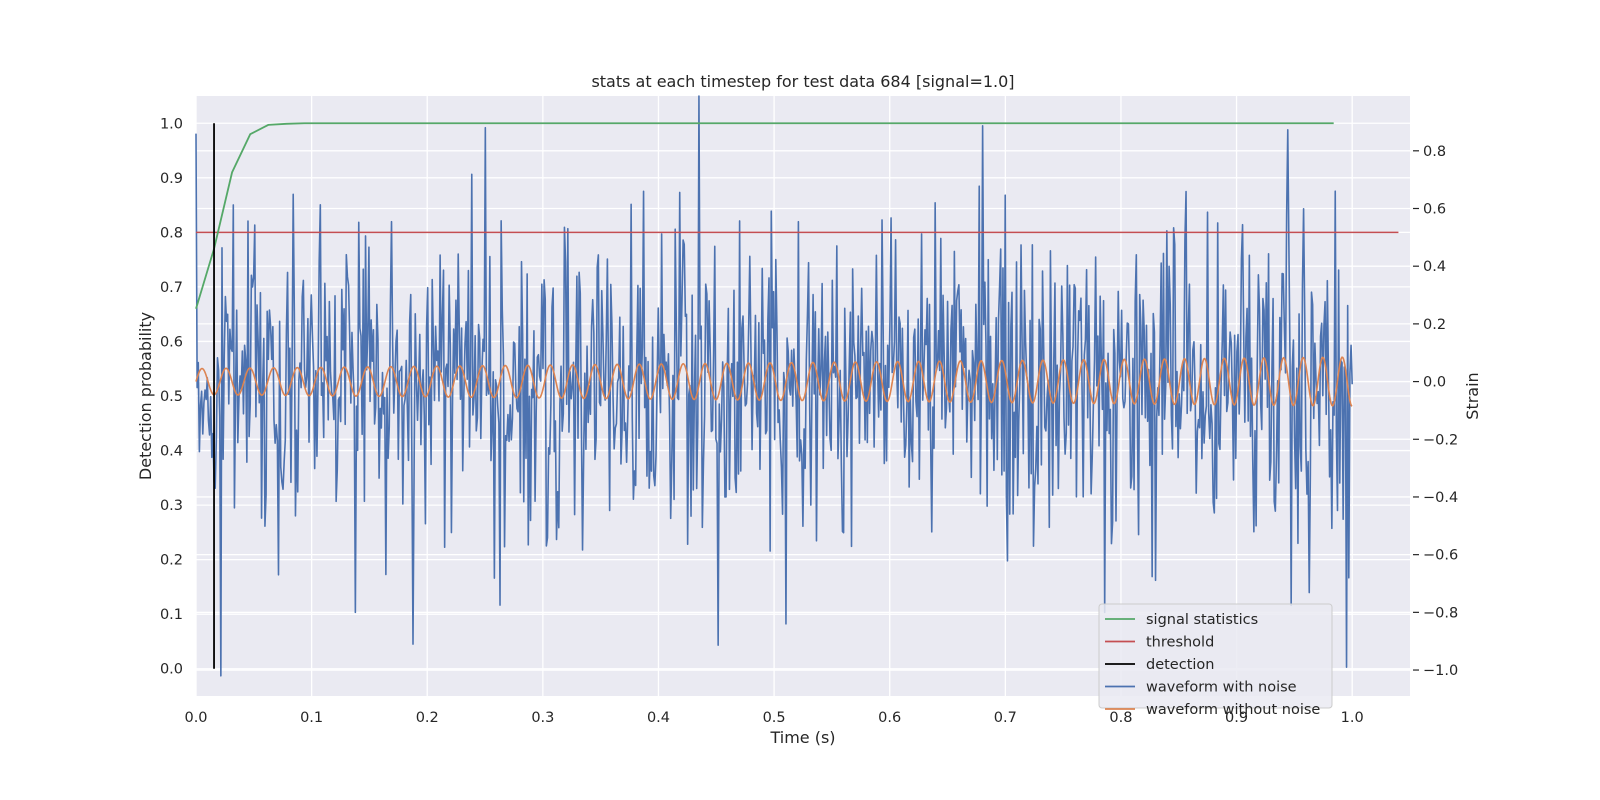 This screenshot has height=800, width=1600. What do you see at coordinates (171, 670) in the screenshot?
I see `y-tick-label: 0.0` at bounding box center [171, 670].